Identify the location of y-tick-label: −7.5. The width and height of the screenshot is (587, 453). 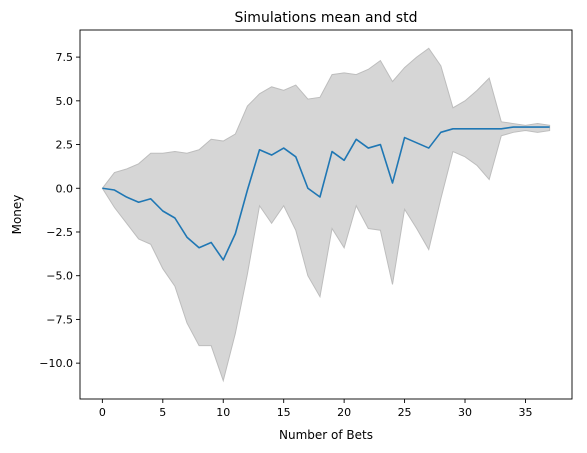
(59, 319).